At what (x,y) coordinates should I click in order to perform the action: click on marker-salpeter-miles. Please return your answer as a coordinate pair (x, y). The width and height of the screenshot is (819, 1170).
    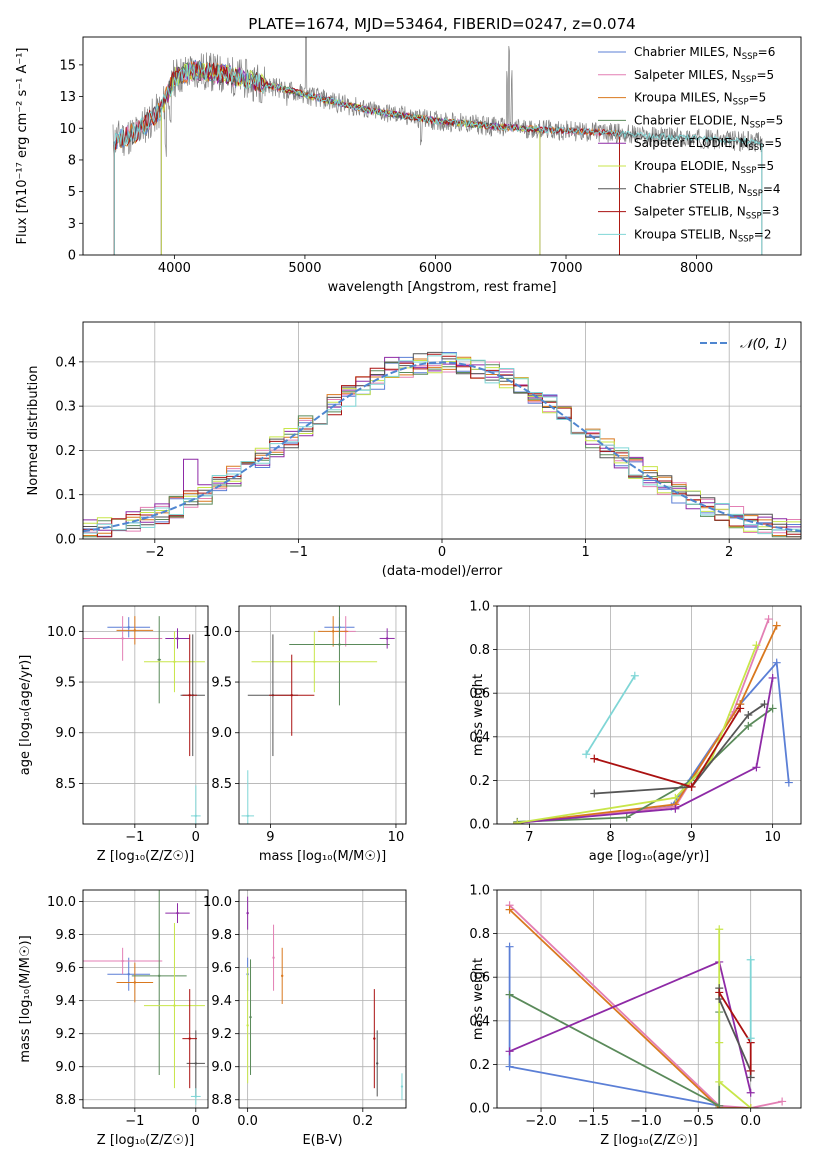
    Looking at the image, I should click on (782, 1101).